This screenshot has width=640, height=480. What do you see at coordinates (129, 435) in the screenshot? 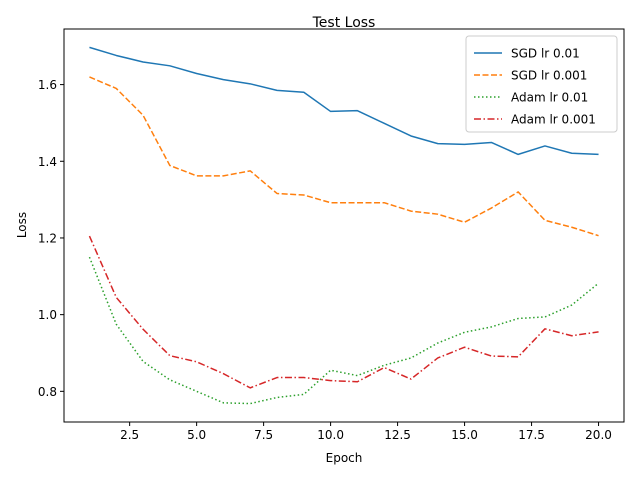
I see `x-tick-label: 2.5` at bounding box center [129, 435].